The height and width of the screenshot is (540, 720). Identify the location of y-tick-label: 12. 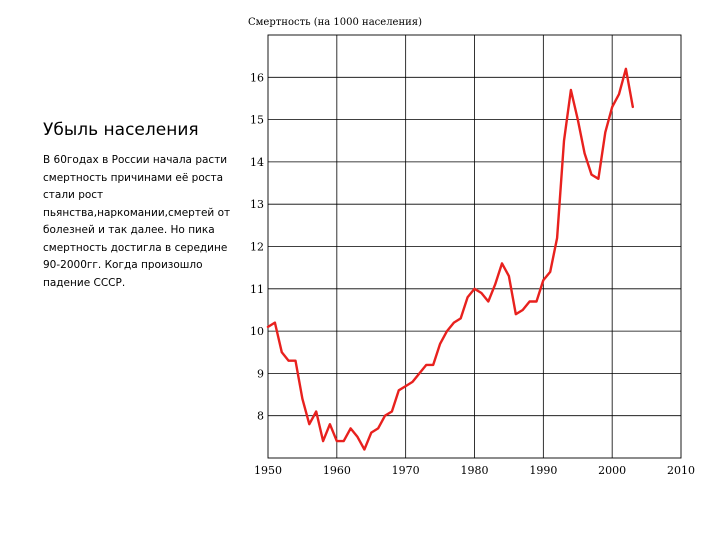
(257, 247).